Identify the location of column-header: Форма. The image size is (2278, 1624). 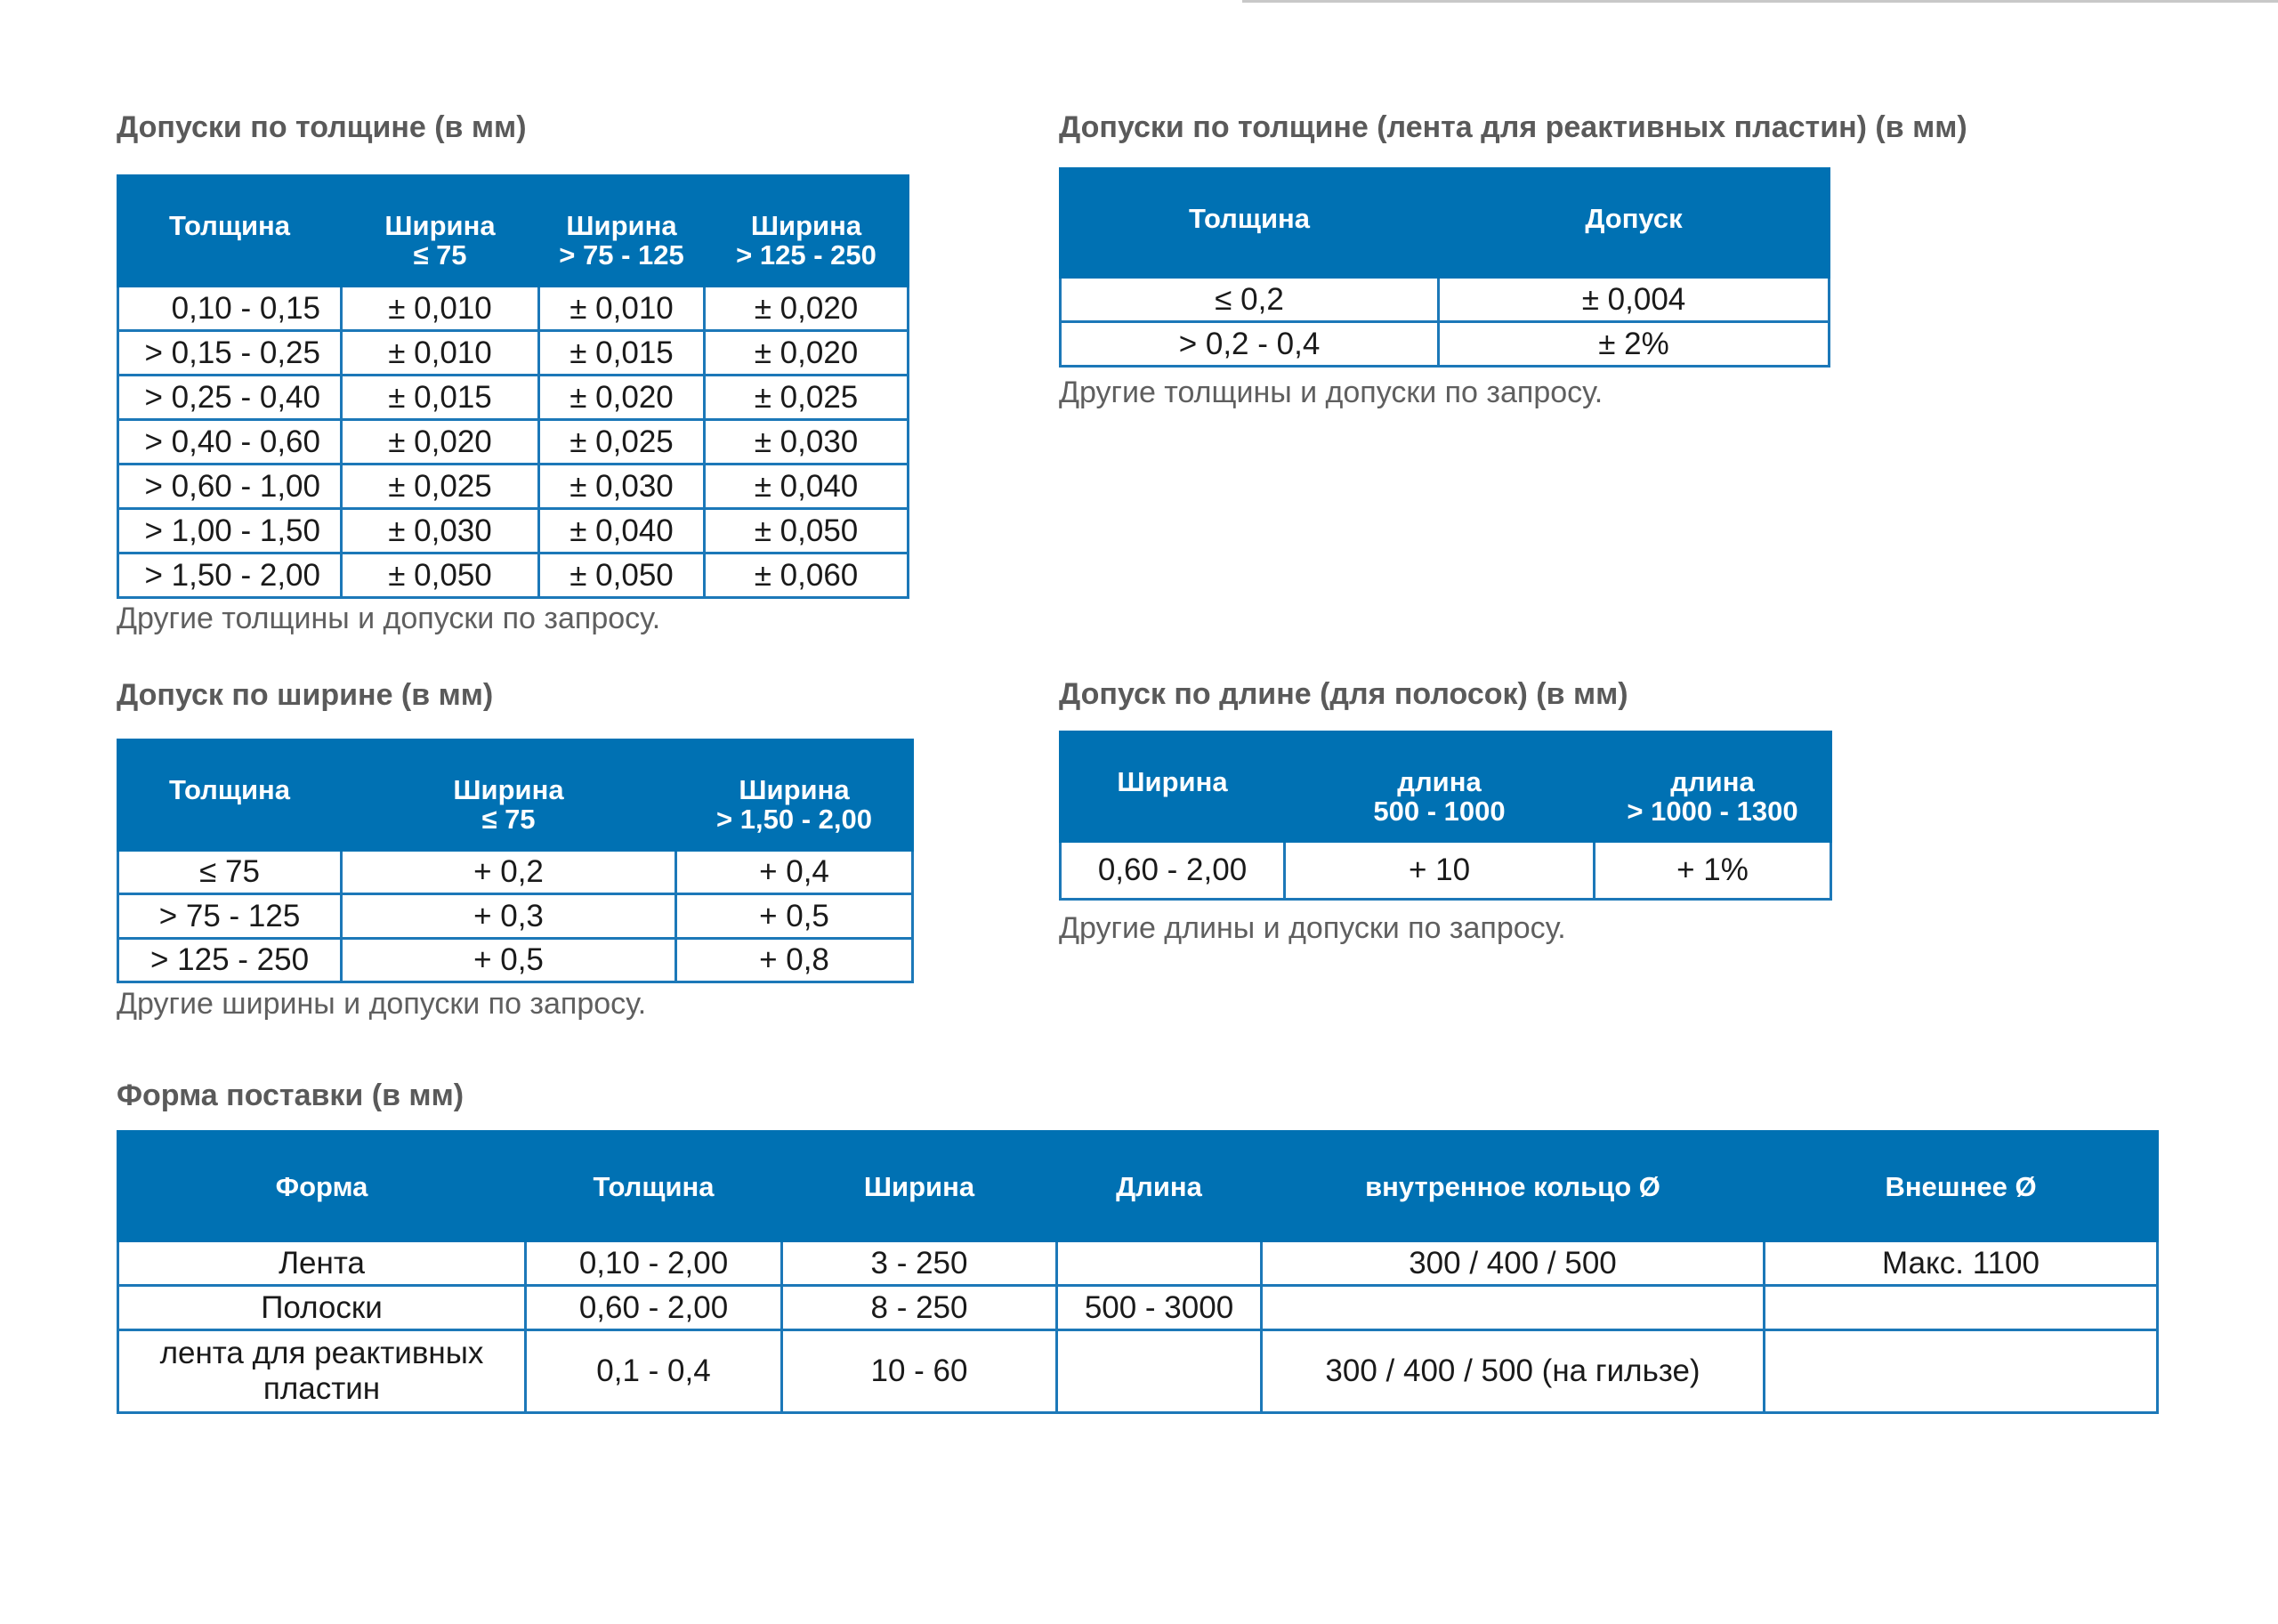
(322, 1186).